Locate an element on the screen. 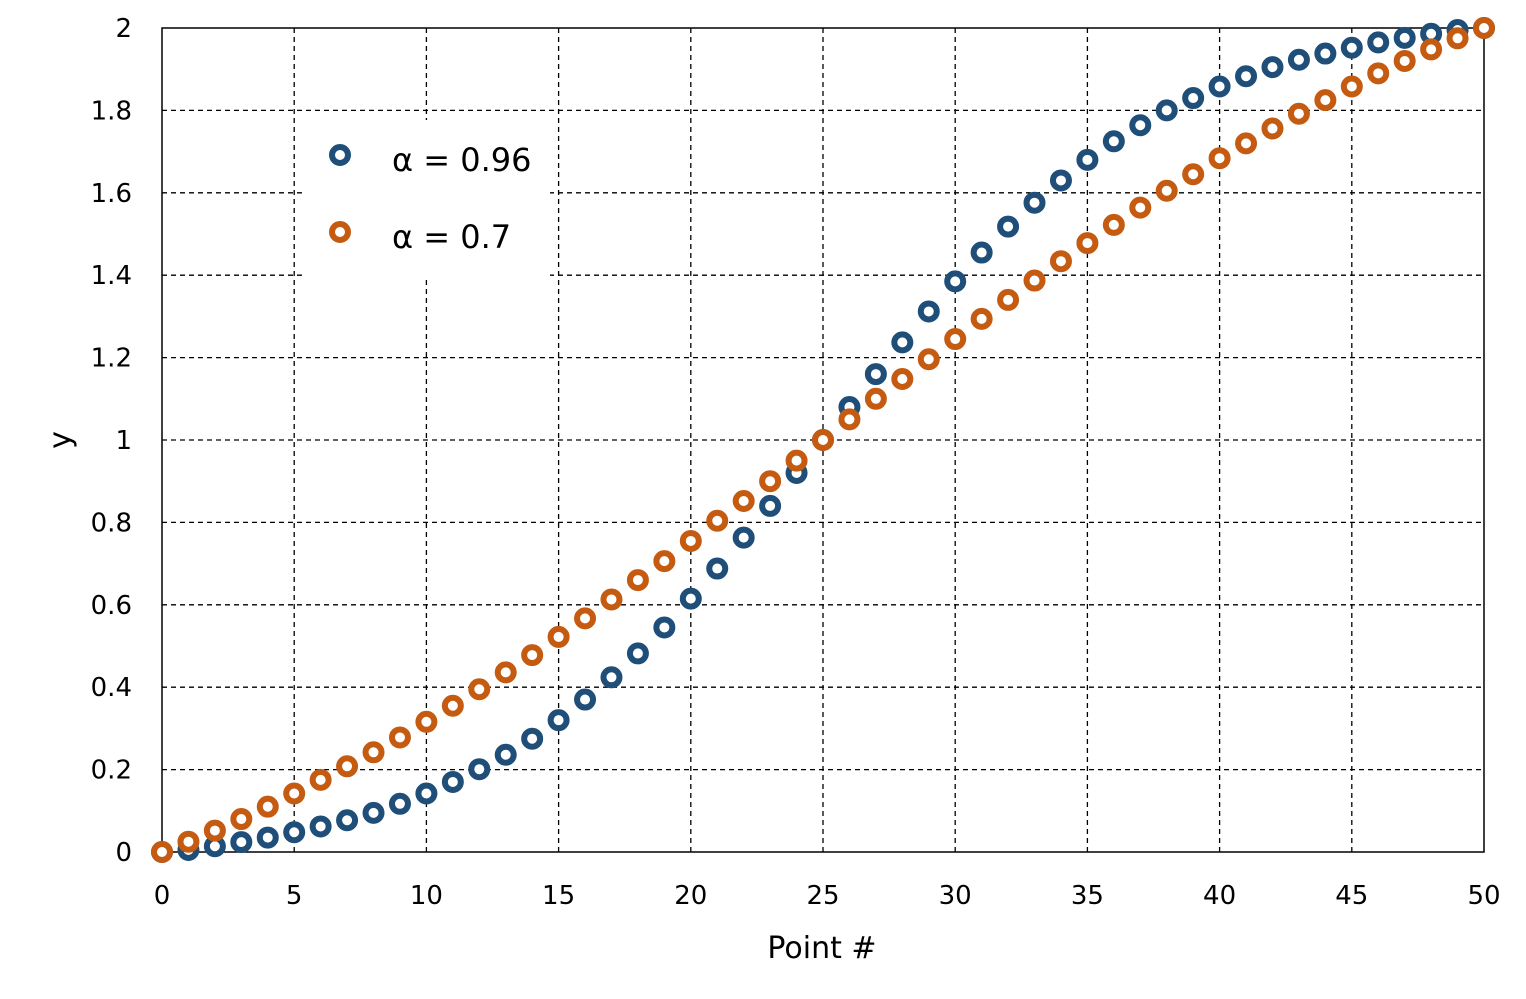 This screenshot has height=999, width=1526. legend-entry-1: α = 0.96 is located at coordinates (430, 160).